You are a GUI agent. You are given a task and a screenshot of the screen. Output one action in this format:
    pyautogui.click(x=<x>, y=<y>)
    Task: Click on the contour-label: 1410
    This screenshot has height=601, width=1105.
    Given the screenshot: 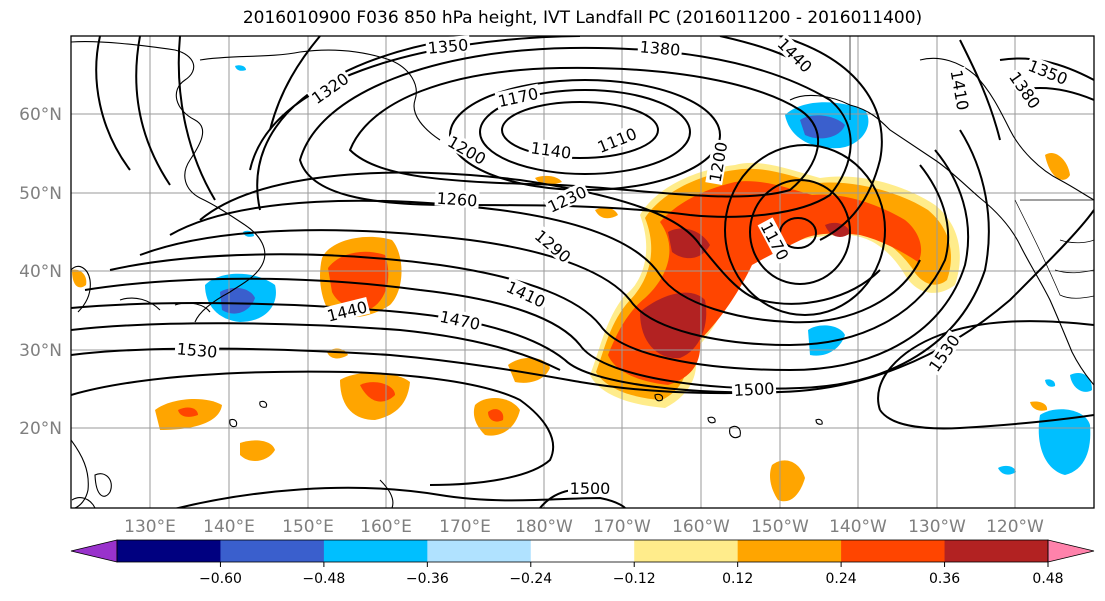 What is the action you would take?
    pyautogui.click(x=960, y=89)
    